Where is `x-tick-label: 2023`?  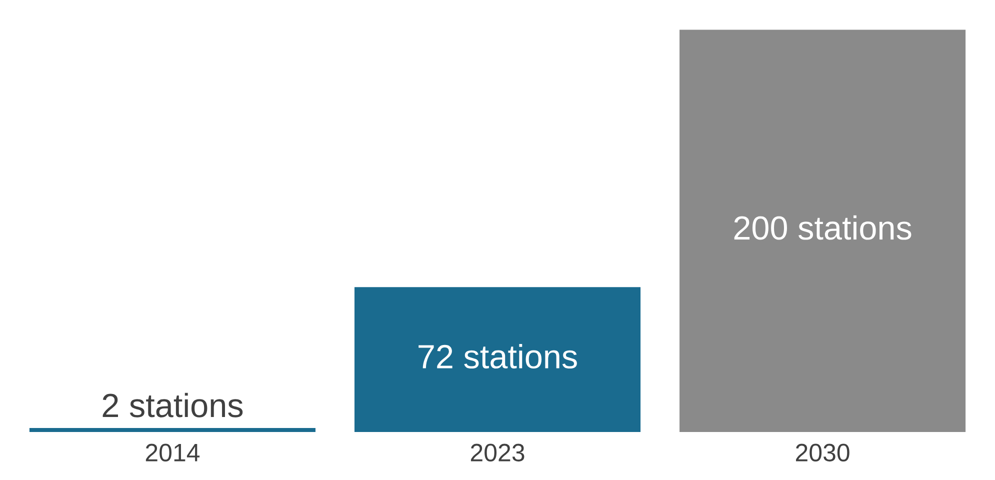
x-tick-label: 2023 is located at coordinates (497, 453).